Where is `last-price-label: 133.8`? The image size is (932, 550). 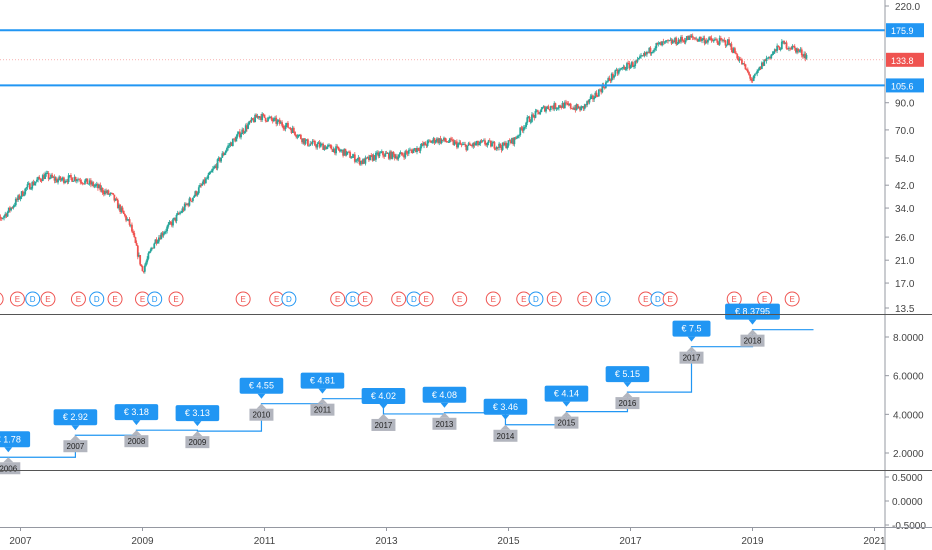
last-price-label: 133.8 is located at coordinates (902, 61).